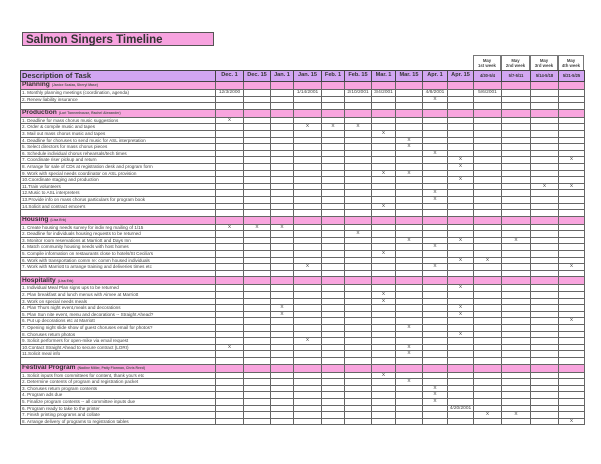 The image size is (601, 464). Describe the element at coordinates (118, 193) in the screenshot. I see `task-description: 12.Music to ASL interpreters` at that location.